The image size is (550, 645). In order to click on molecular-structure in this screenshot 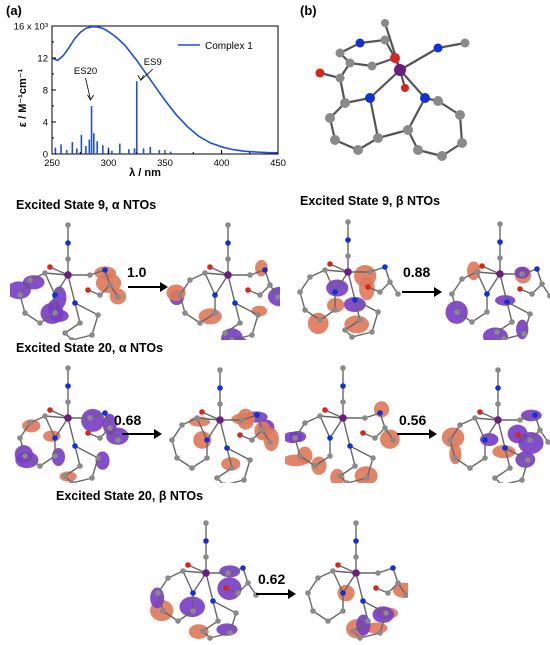, I will do `click(392, 90)`.